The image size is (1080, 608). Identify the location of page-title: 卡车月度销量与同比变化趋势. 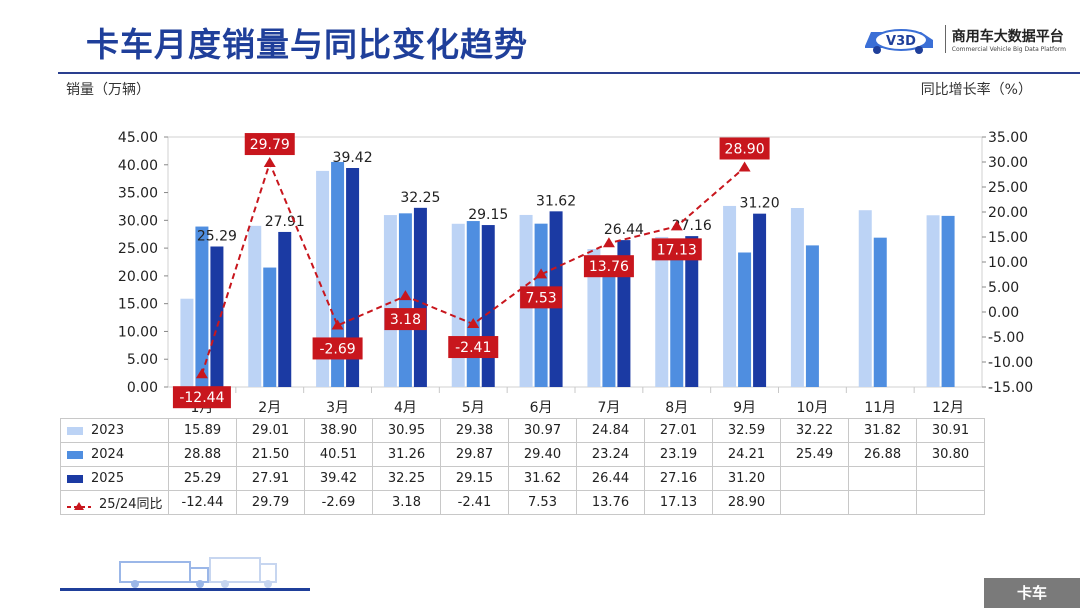
(307, 44).